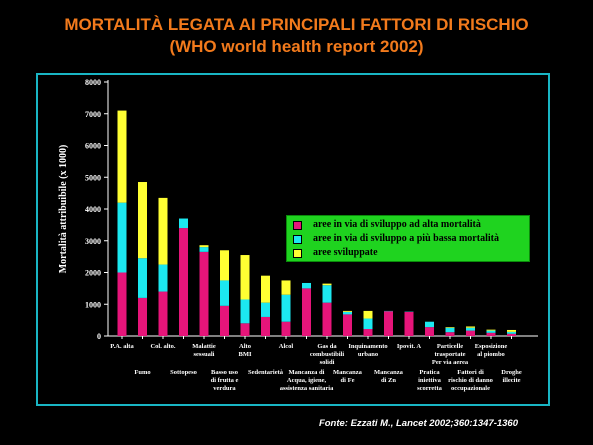  I want to click on x-tick-label-9: Alcol, so click(286, 346).